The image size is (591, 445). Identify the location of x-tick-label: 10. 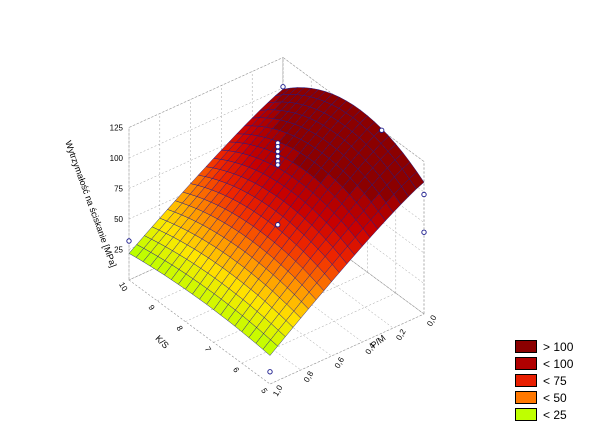
(123, 287).